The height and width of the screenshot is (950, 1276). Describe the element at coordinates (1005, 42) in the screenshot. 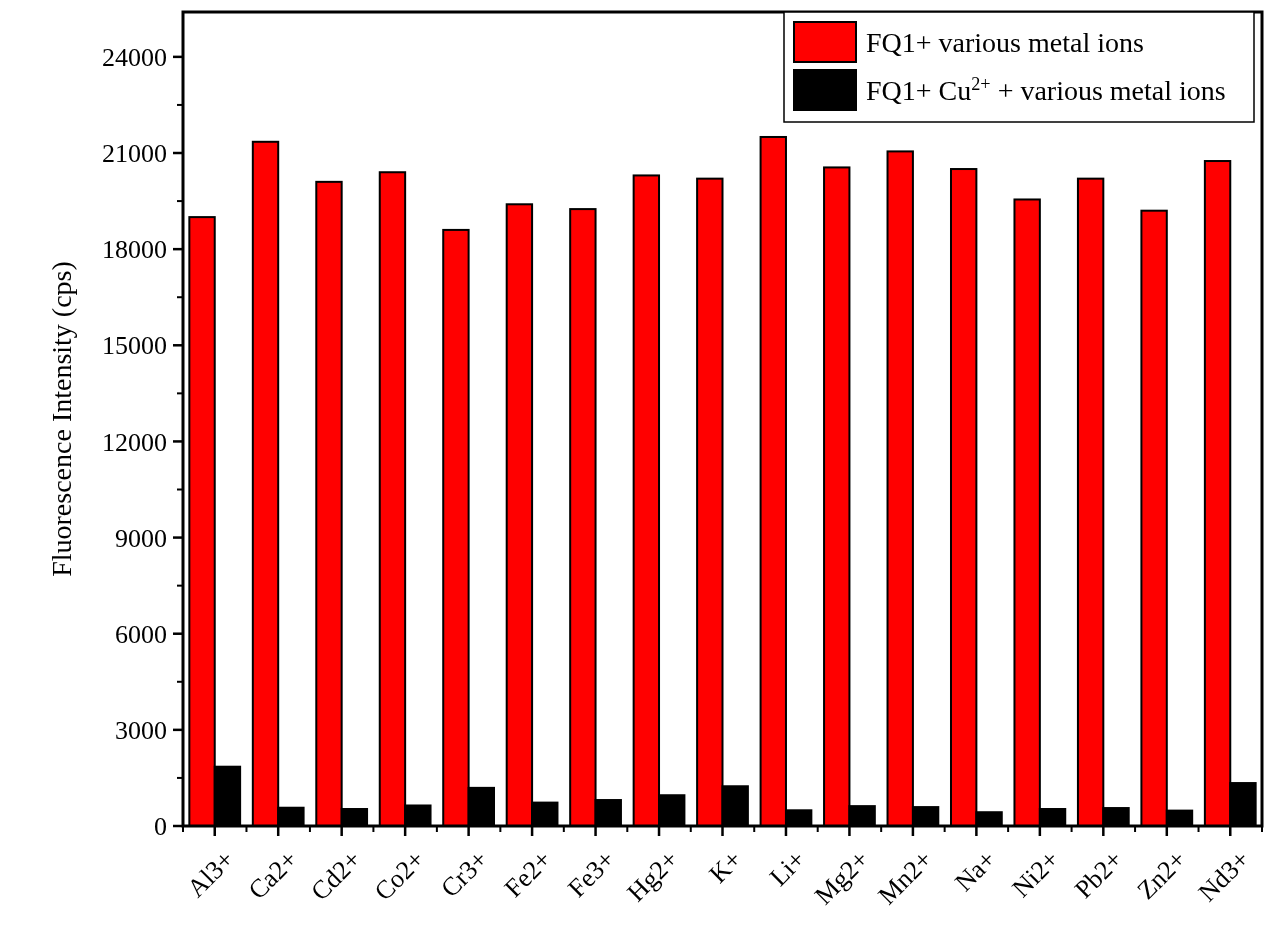

I see `legend-label: FQ1+ various metal ions` at that location.